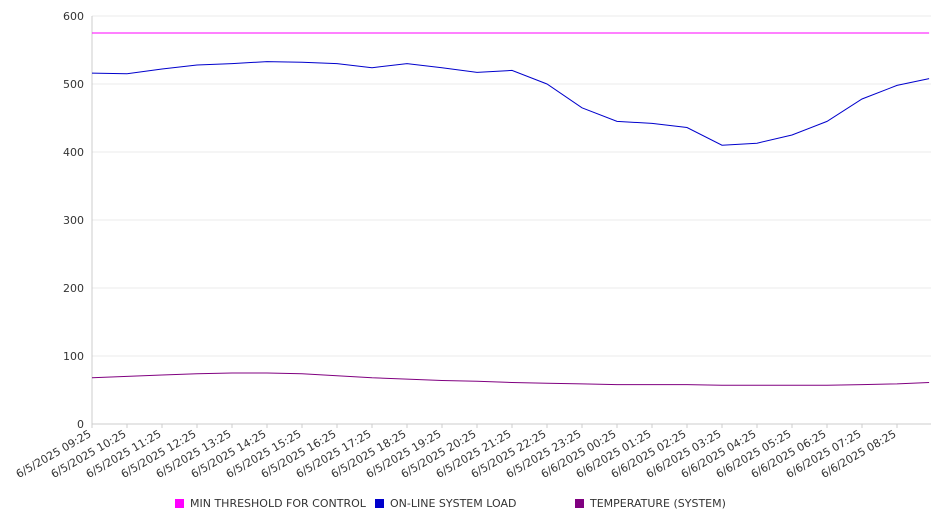 This screenshot has height=526, width=946. What do you see at coordinates (73, 288) in the screenshot?
I see `y-tick-label: 200` at bounding box center [73, 288].